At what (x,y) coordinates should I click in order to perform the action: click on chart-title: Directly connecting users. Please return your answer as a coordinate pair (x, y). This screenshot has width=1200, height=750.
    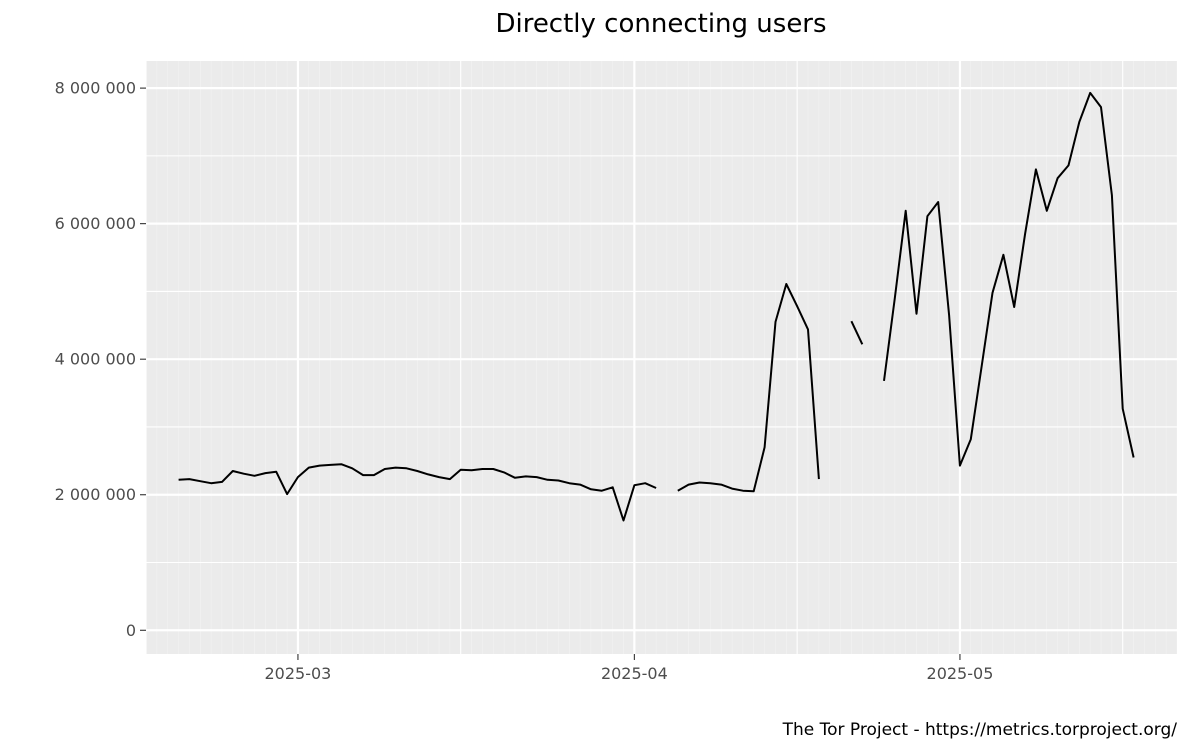
    Looking at the image, I should click on (660, 24).